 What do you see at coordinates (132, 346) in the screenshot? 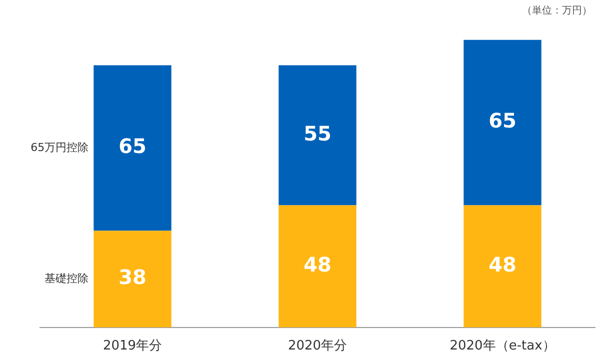
I see `x-tick-label: 2019年分` at bounding box center [132, 346].